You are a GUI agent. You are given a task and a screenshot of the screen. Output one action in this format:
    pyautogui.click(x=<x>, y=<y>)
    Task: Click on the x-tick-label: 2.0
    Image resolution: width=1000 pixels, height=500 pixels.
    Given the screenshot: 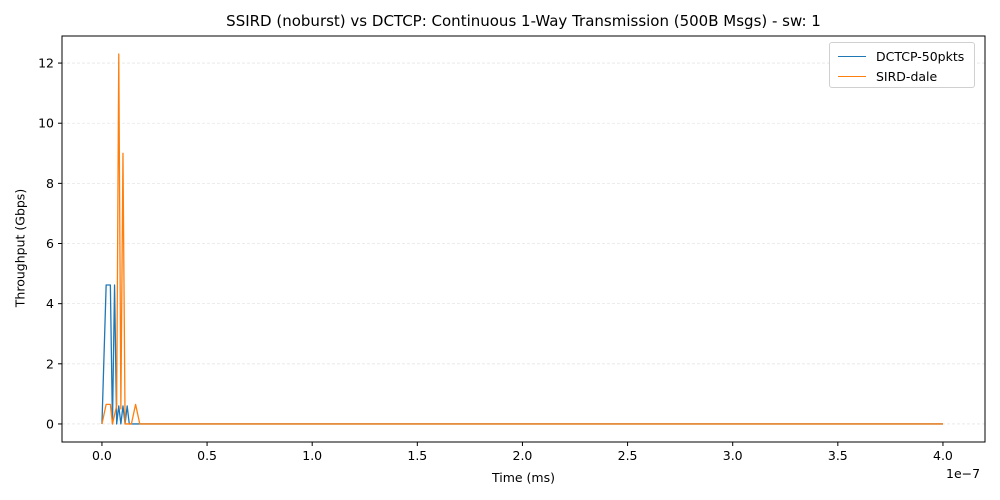 What is the action you would take?
    pyautogui.click(x=523, y=455)
    